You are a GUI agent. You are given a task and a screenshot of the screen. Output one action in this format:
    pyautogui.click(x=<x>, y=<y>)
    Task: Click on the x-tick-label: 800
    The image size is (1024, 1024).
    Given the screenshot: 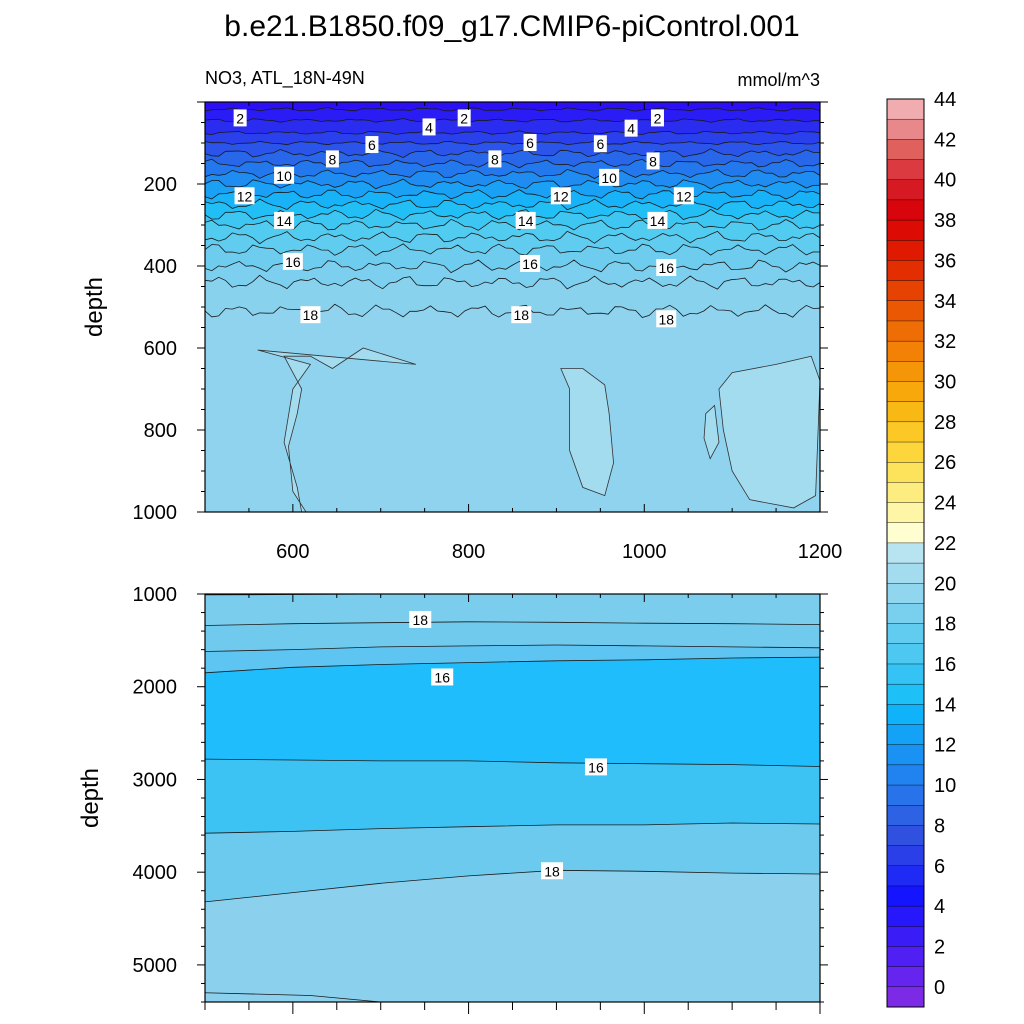 What is the action you would take?
    pyautogui.click(x=468, y=552)
    